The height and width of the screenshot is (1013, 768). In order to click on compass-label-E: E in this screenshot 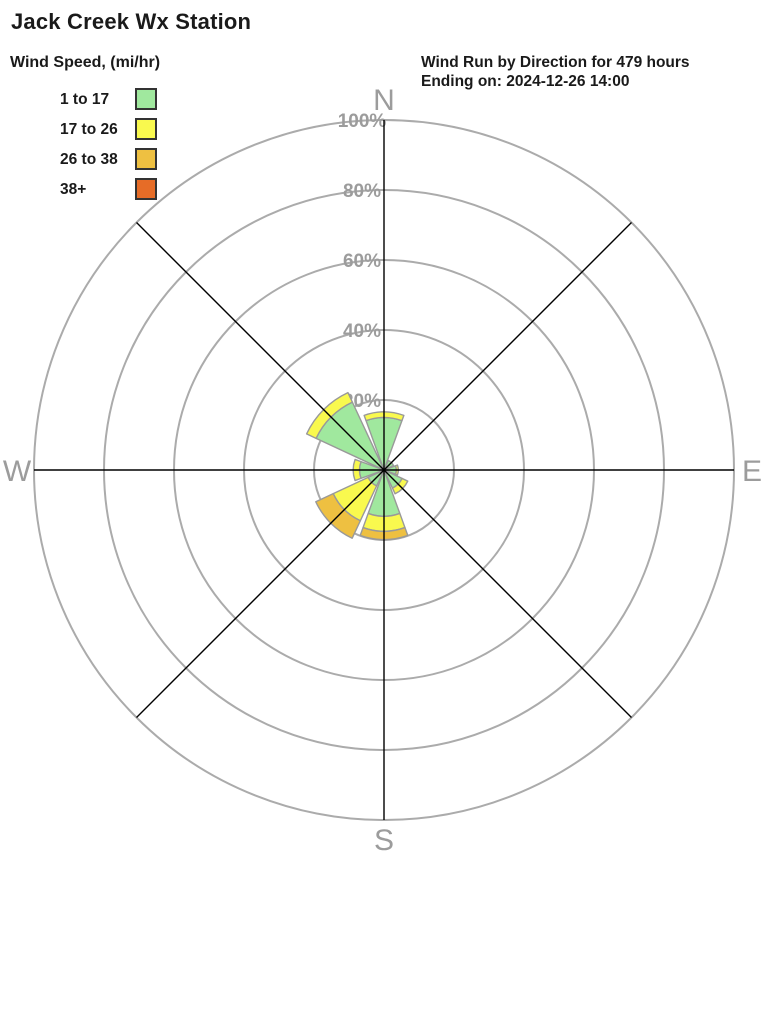, I will do `click(752, 471)`.